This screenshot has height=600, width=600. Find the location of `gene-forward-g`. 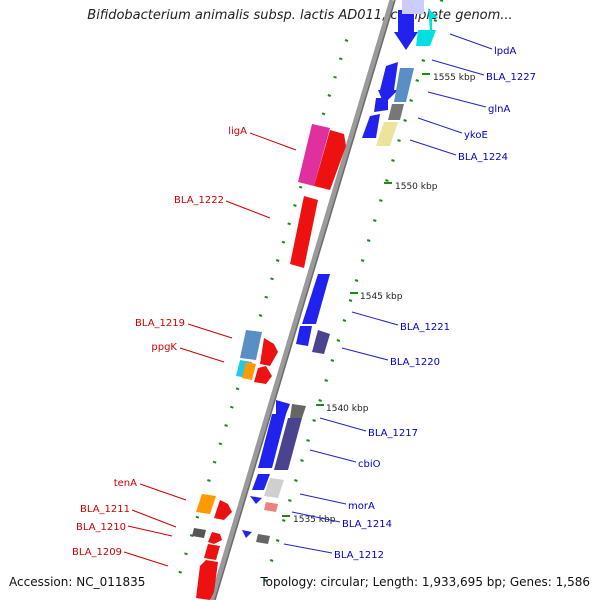

gene-forward-g is located at coordinates (247, 534).